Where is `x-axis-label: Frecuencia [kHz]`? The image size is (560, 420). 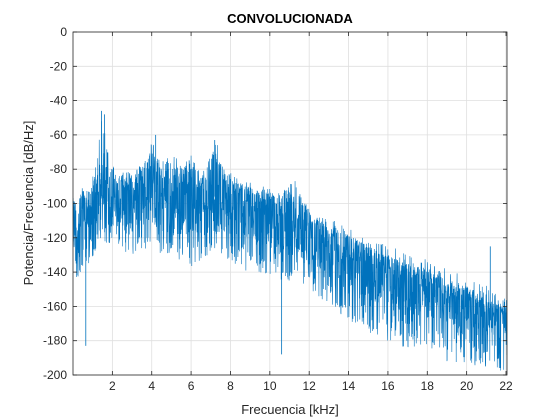 x-axis-label: Frecuencia [kHz] is located at coordinates (290, 409).